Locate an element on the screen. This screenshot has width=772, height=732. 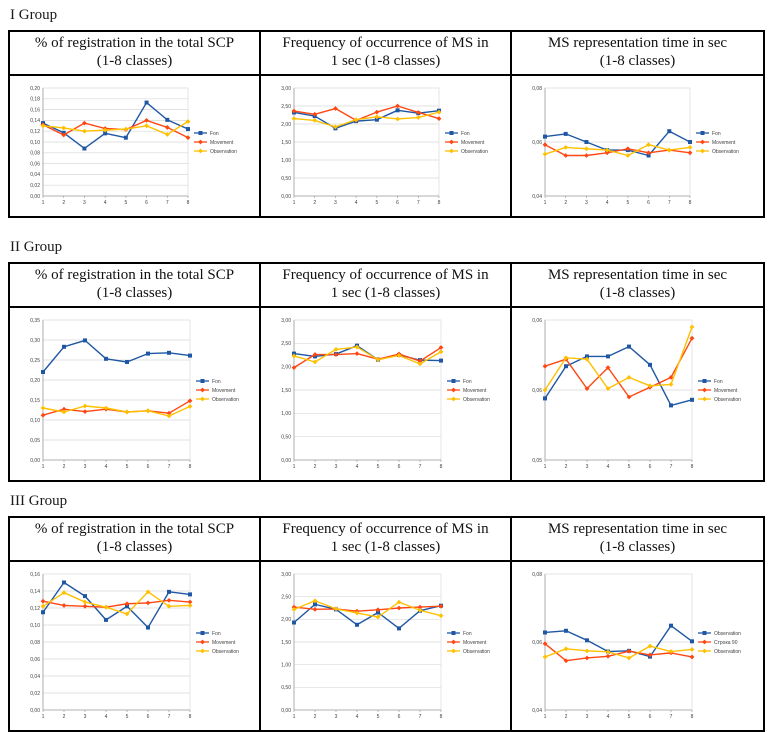
chart-subtitle: 1 sec (1-8 classes) is located at coordinates (385, 293).